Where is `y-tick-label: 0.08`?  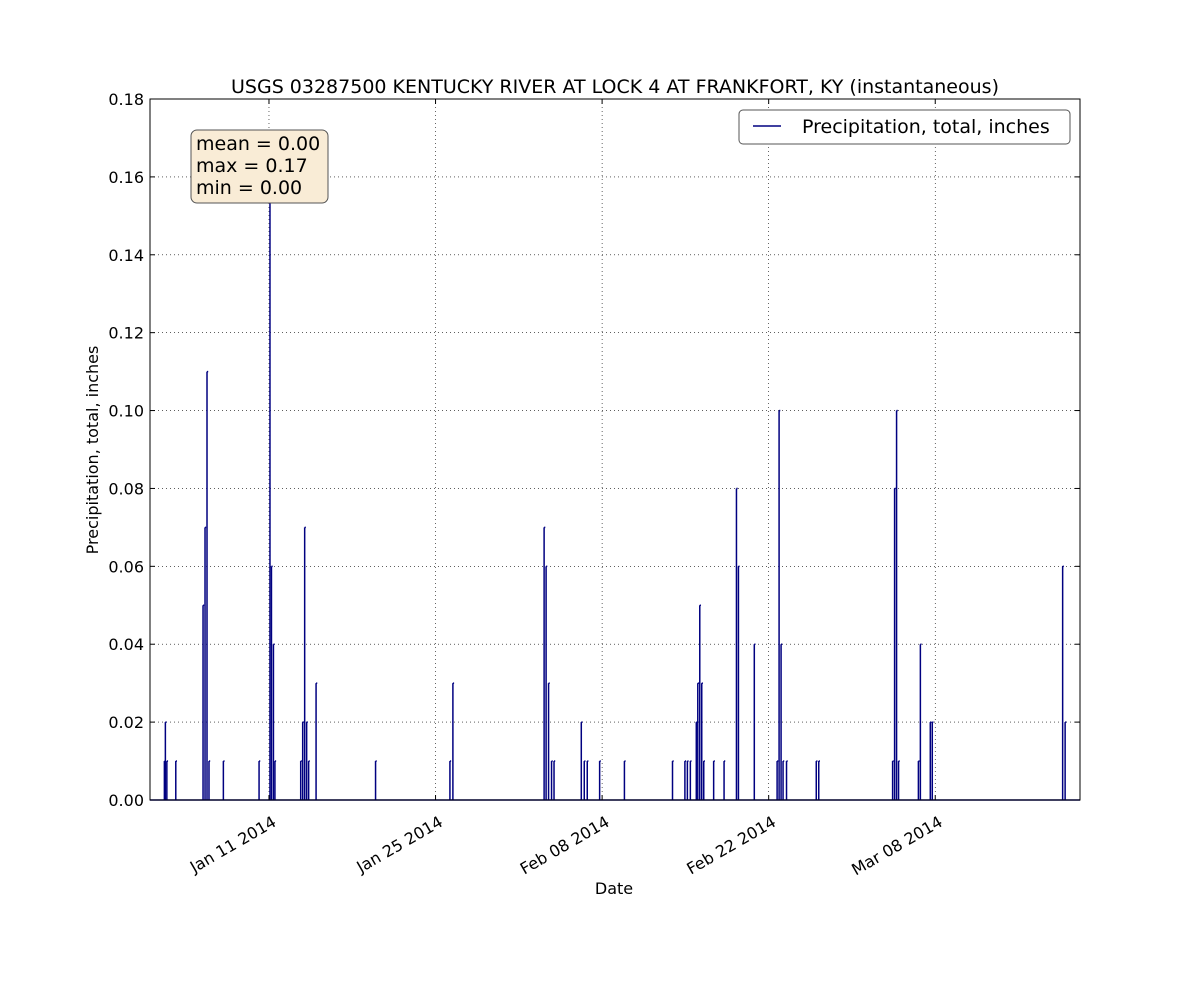 y-tick-label: 0.08 is located at coordinates (126, 488).